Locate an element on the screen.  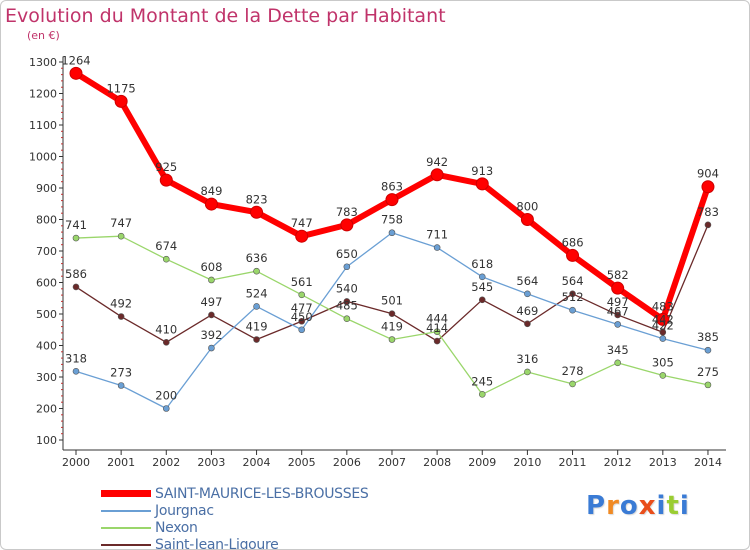
y-tick-label: 1200 is located at coordinates (43, 94).